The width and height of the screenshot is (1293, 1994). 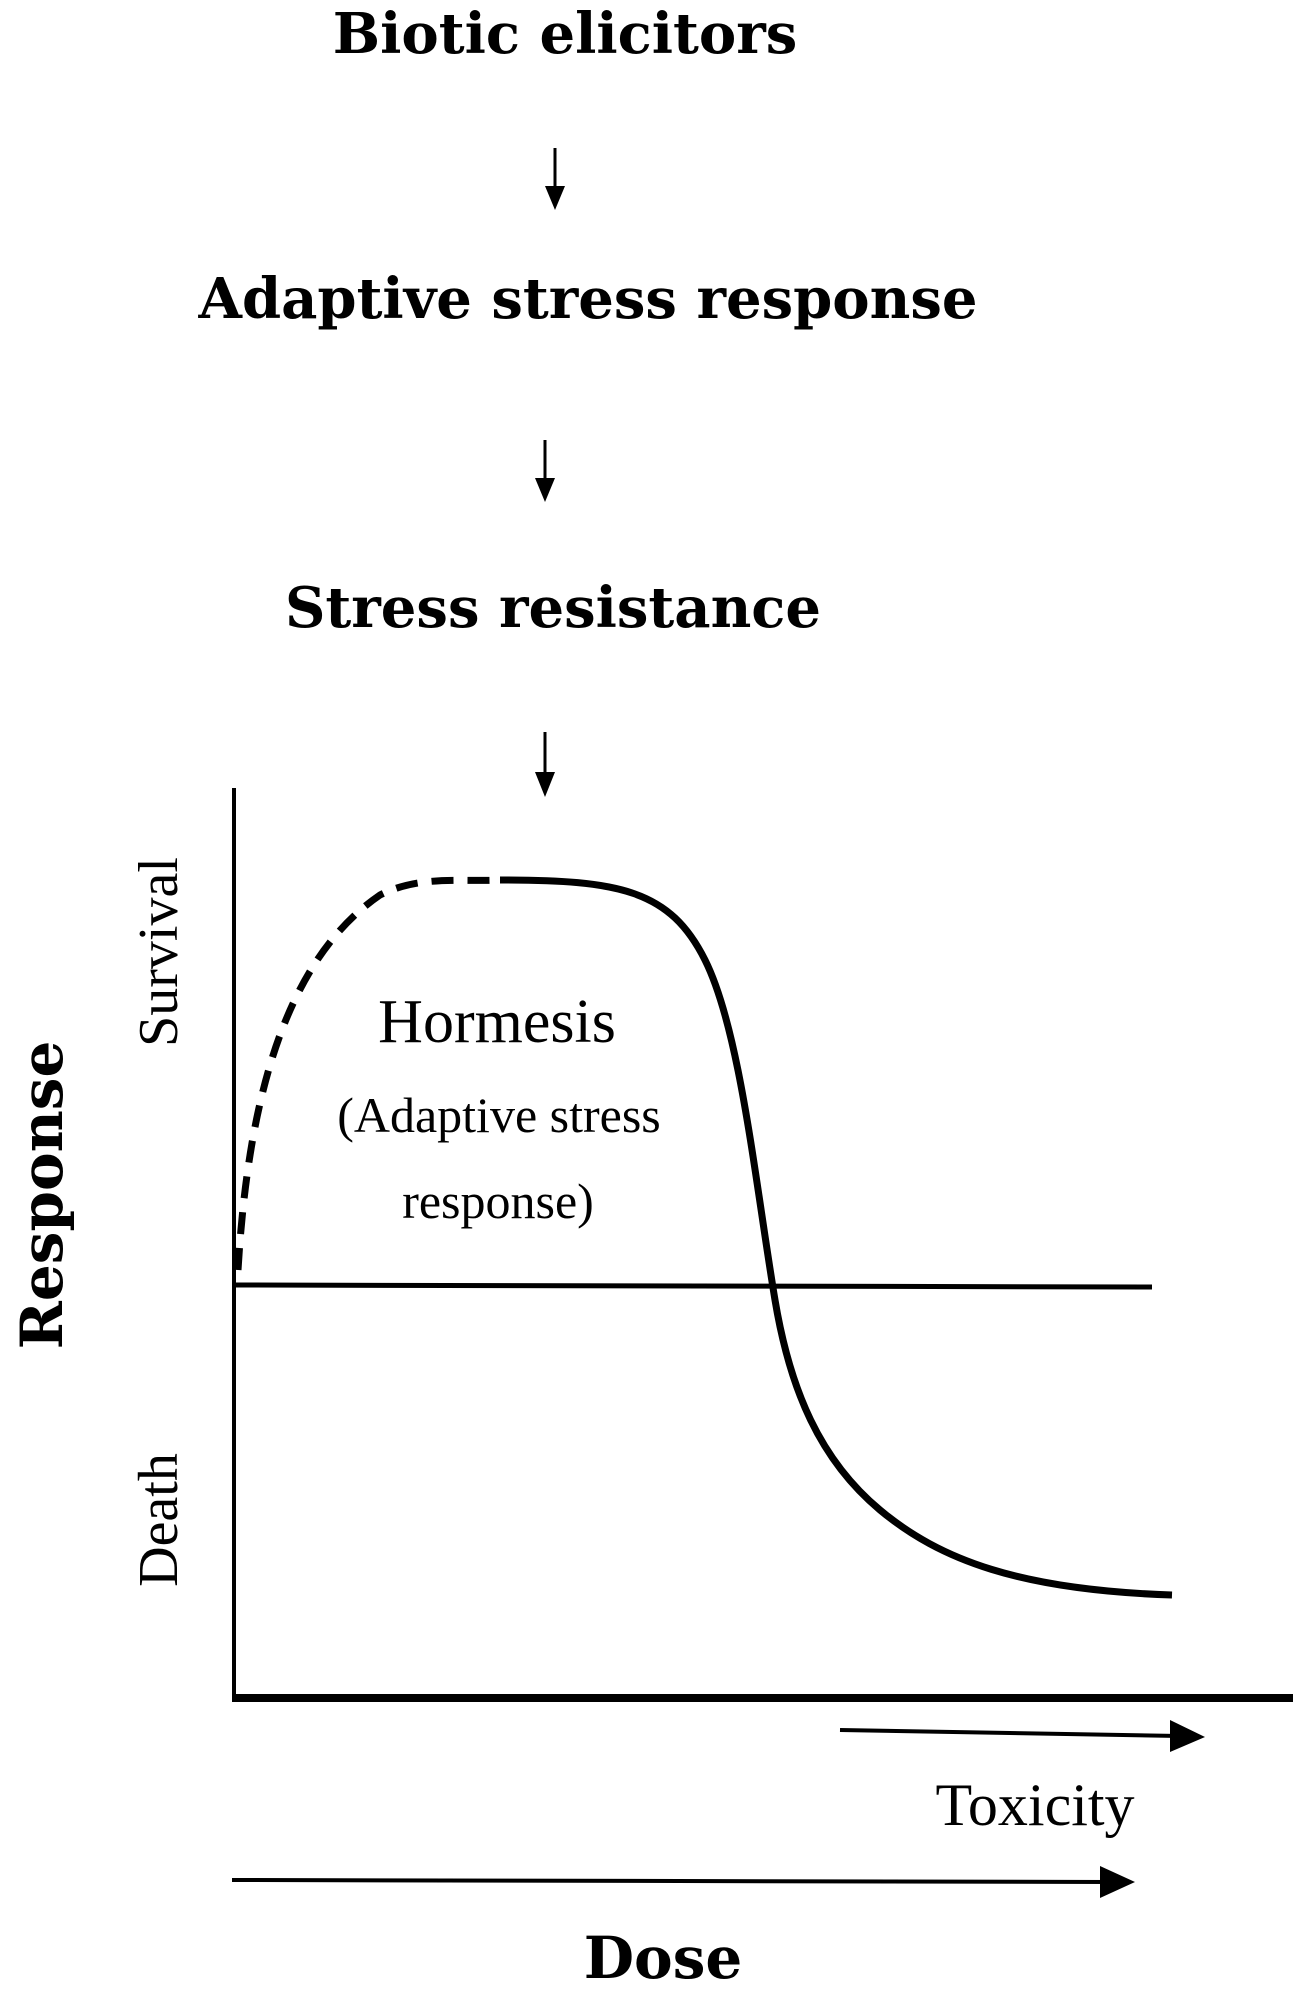 What do you see at coordinates (565, 34) in the screenshot?
I see `flow-step-biotic-elicitors: Biotic elicitors` at bounding box center [565, 34].